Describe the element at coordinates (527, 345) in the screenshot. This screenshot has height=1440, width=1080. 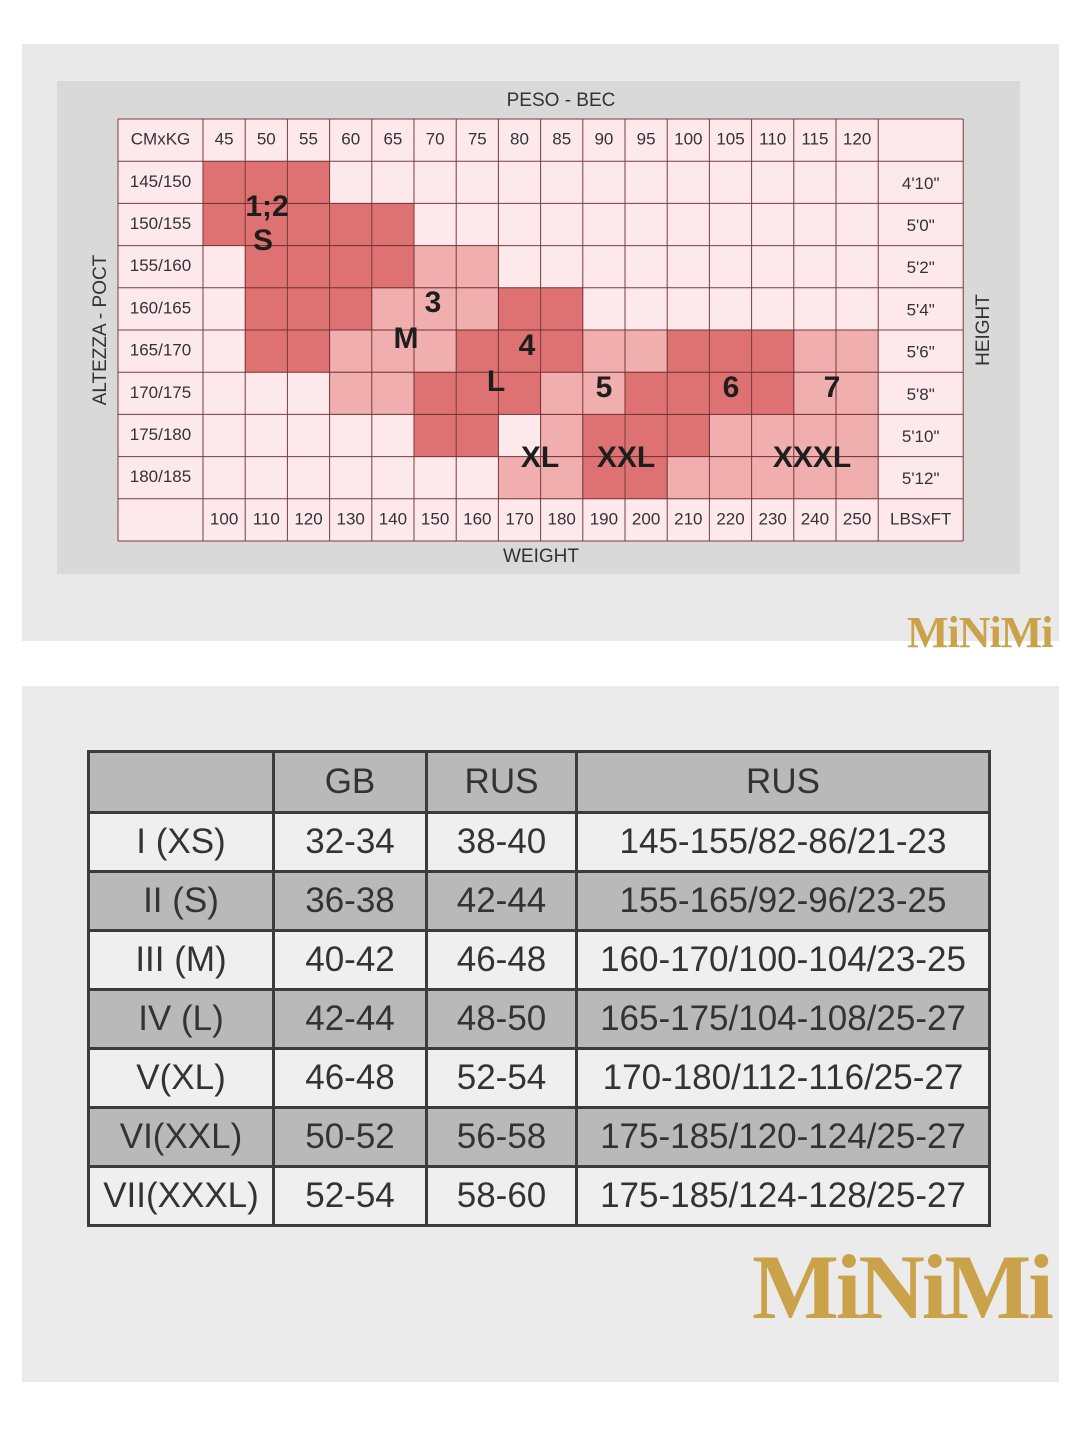
I see `size-number-label: 4` at that location.